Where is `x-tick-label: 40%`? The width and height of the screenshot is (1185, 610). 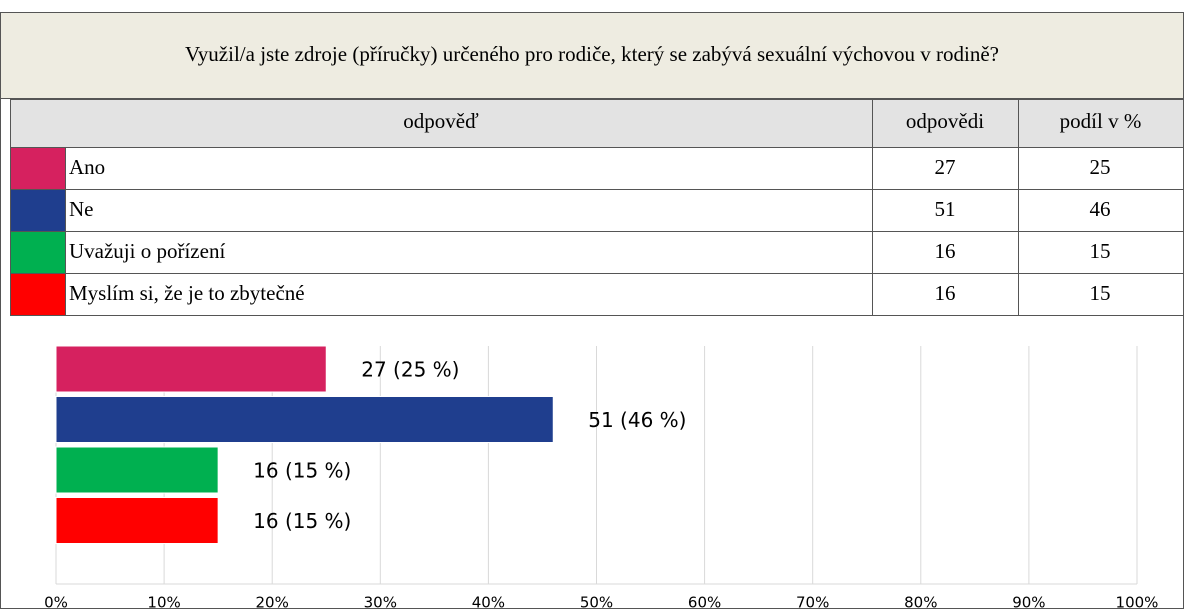
x-tick-label: 40% is located at coordinates (488, 602).